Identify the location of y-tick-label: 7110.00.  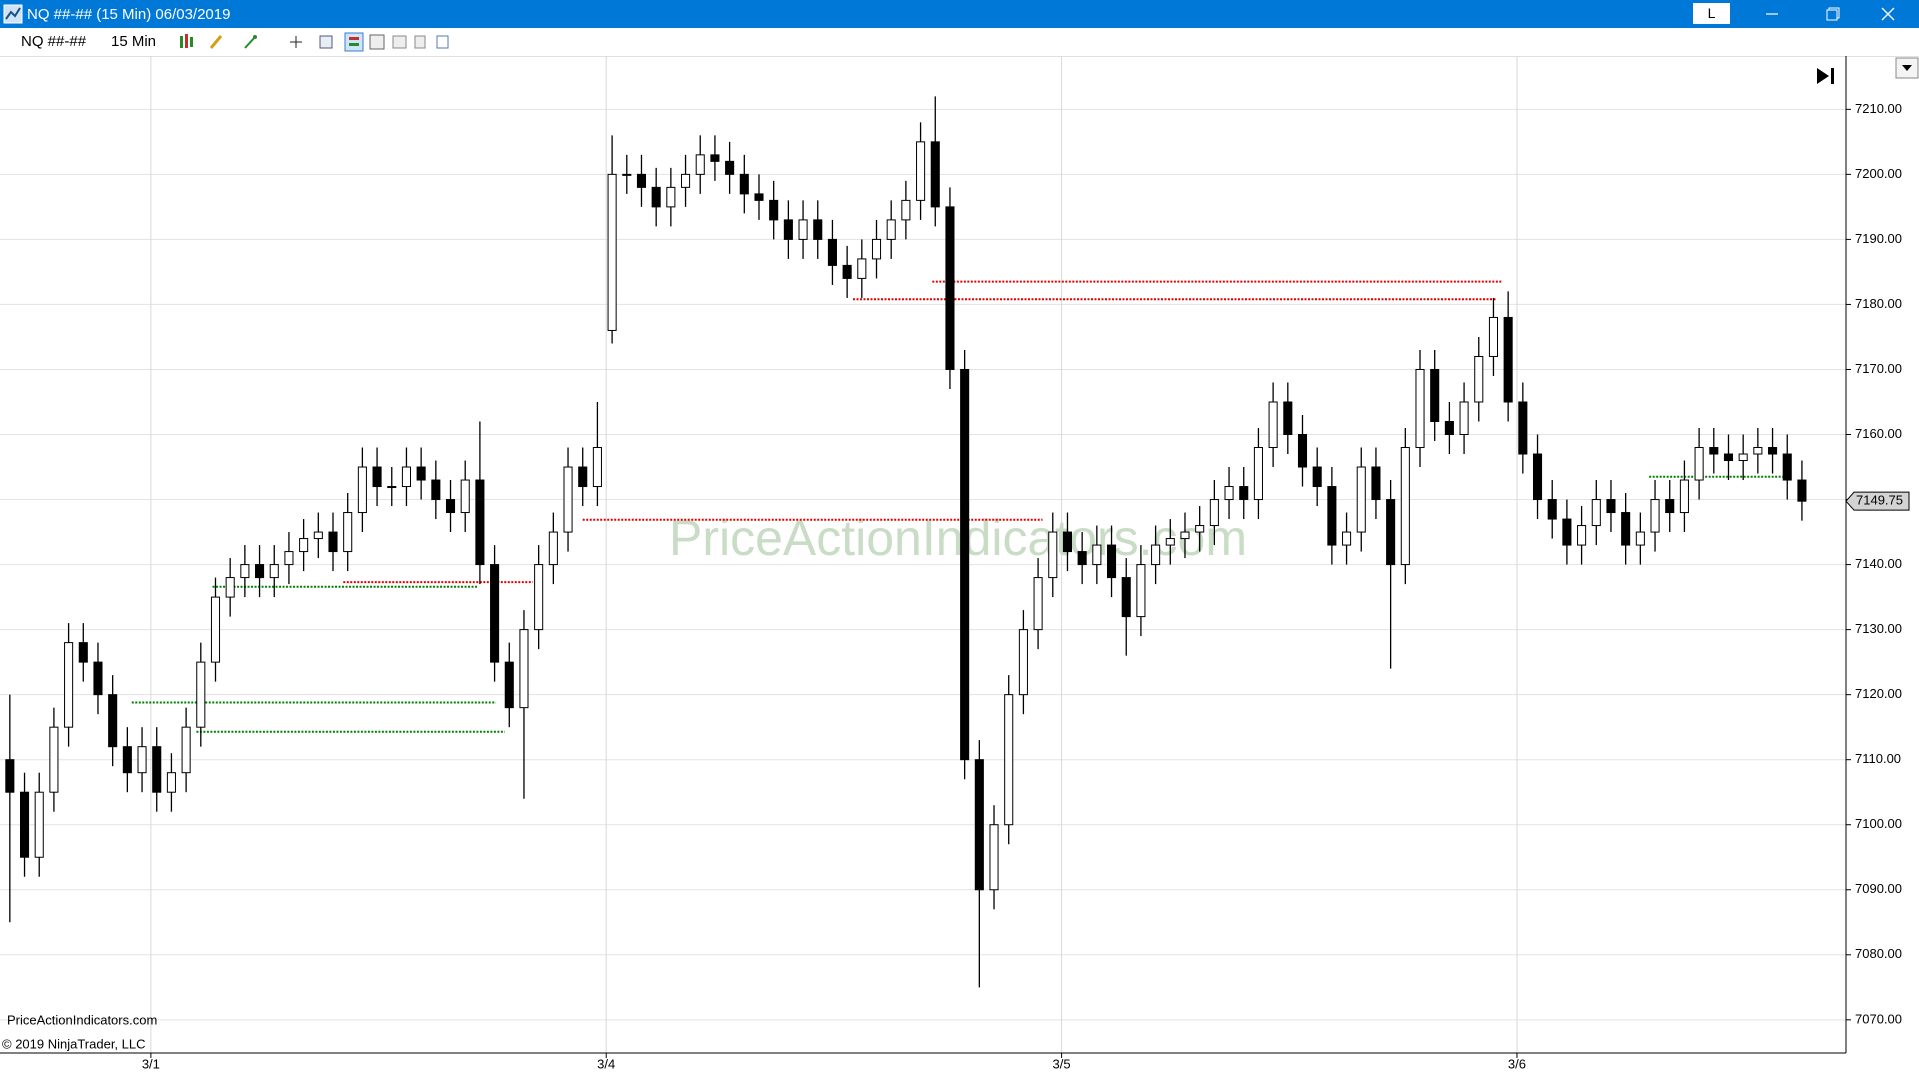
(1878, 758).